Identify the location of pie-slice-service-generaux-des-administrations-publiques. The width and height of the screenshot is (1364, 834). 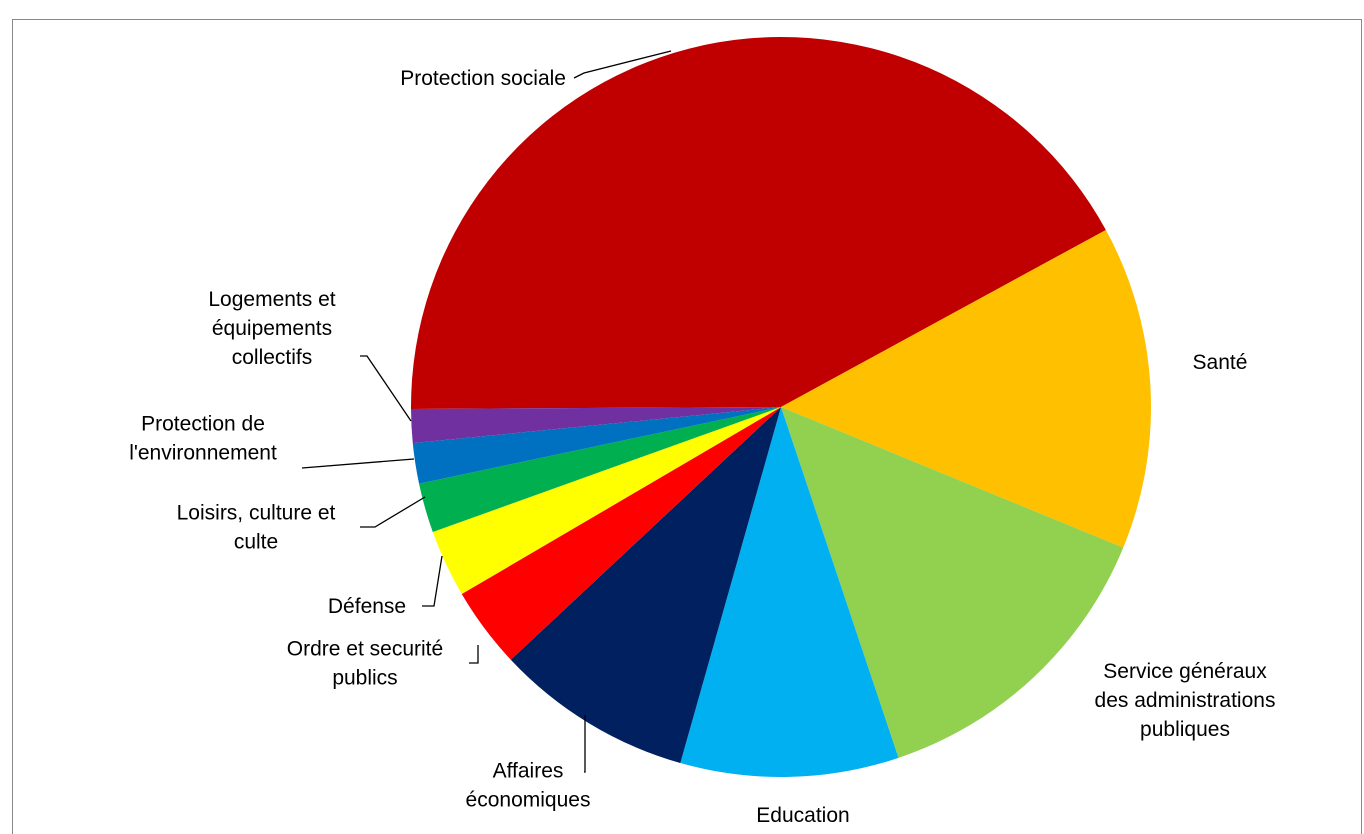
(952, 582).